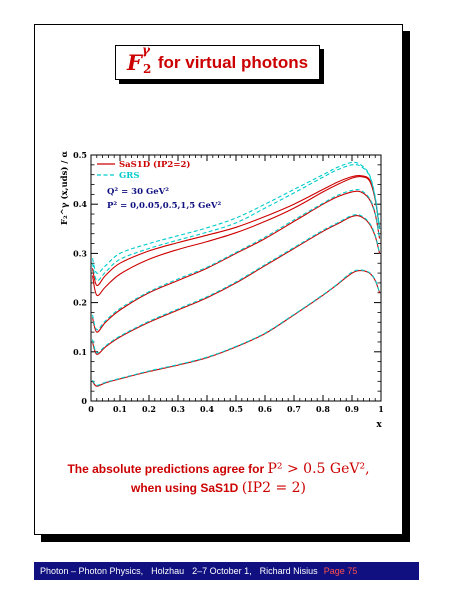 This screenshot has height=594, width=459. Describe the element at coordinates (222, 571) in the screenshot. I see `footer-dates: 2–7 October 1,` at that location.